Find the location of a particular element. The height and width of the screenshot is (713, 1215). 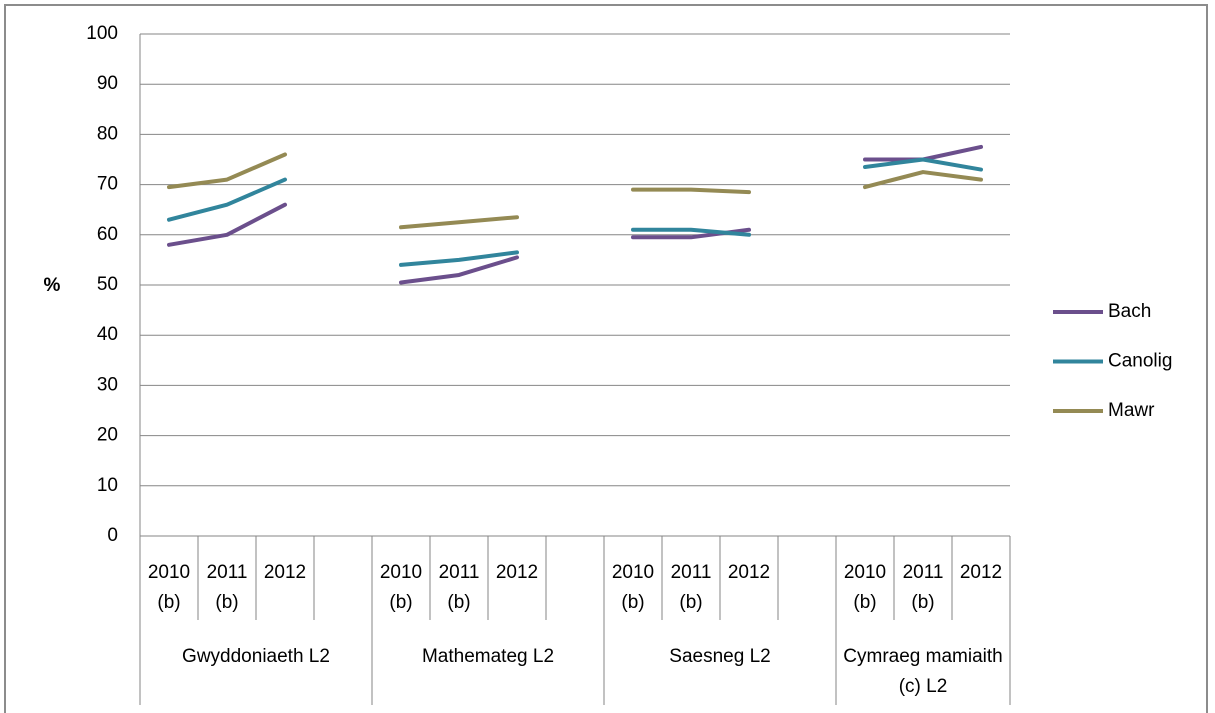

y-tick-label: 40 is located at coordinates (107, 334).